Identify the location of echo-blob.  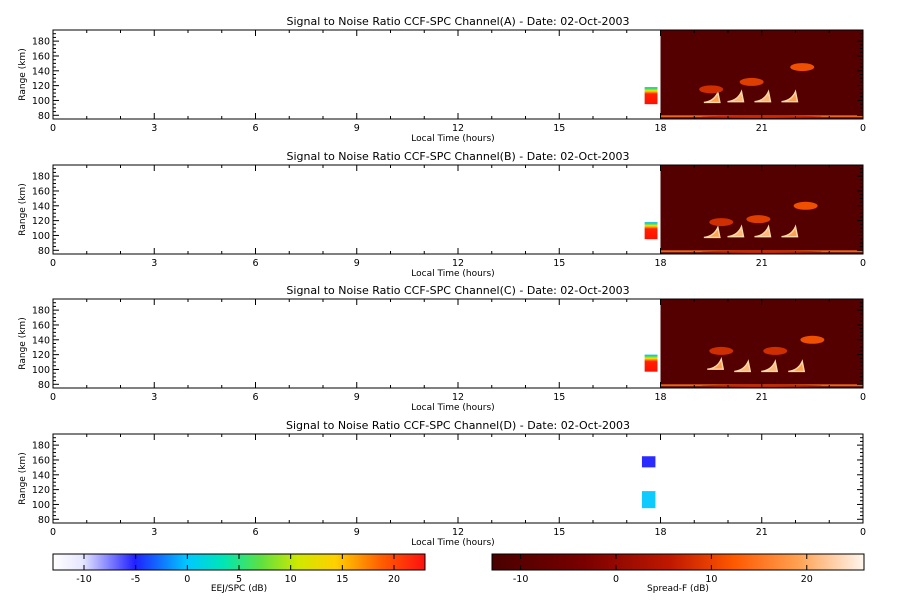
(648, 462).